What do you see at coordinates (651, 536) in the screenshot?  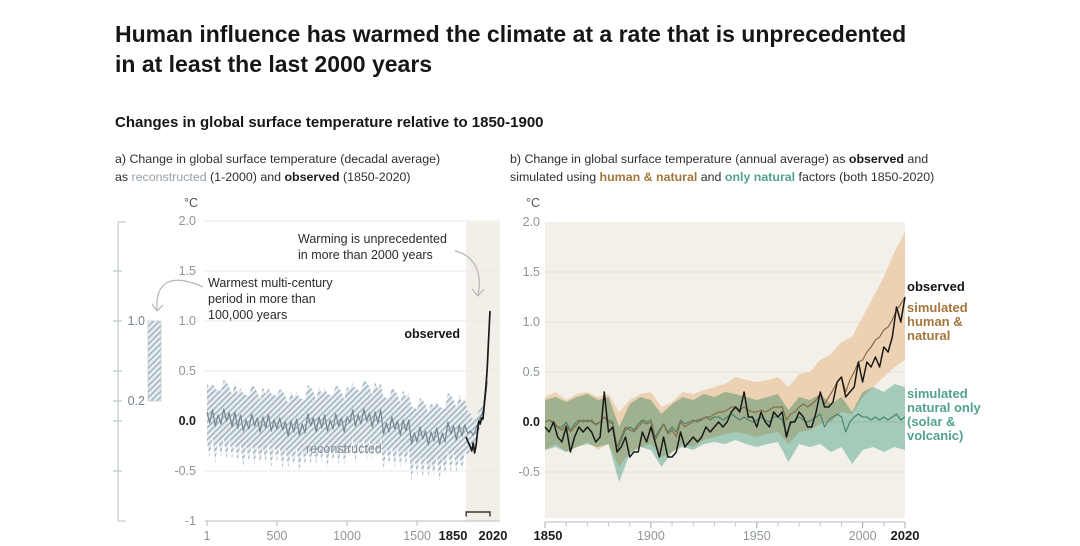 I see `x-tick-label: 1900` at bounding box center [651, 536].